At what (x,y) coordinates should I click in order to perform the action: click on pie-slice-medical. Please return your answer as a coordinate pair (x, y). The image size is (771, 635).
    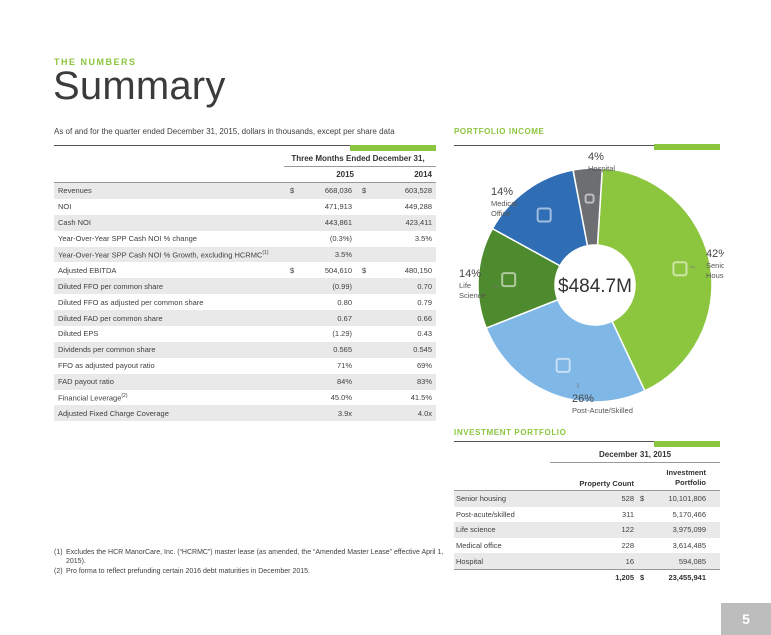
    Looking at the image, I should click on (540, 218).